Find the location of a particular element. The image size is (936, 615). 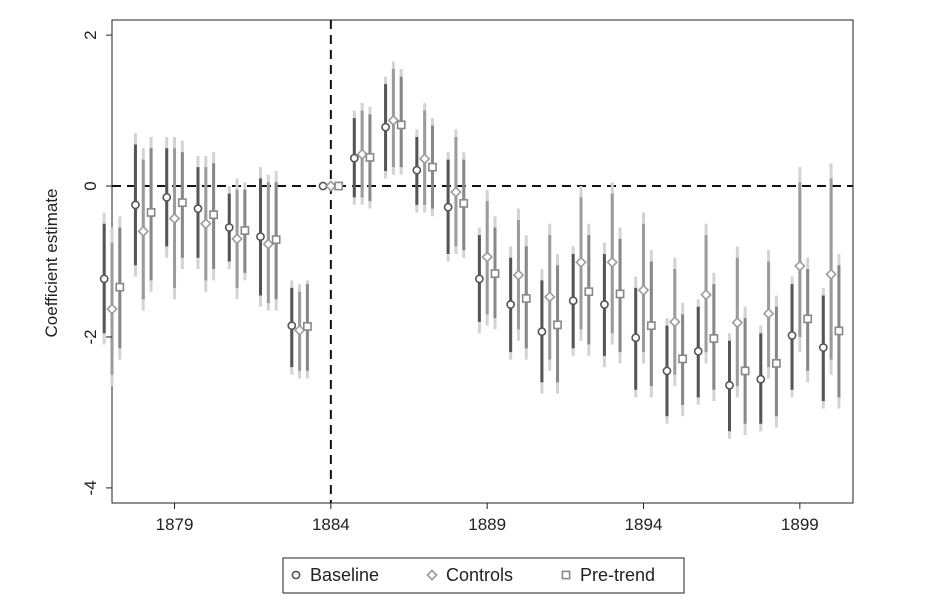

legend-pre-trend-label: Pre-trend is located at coordinates (617, 575).